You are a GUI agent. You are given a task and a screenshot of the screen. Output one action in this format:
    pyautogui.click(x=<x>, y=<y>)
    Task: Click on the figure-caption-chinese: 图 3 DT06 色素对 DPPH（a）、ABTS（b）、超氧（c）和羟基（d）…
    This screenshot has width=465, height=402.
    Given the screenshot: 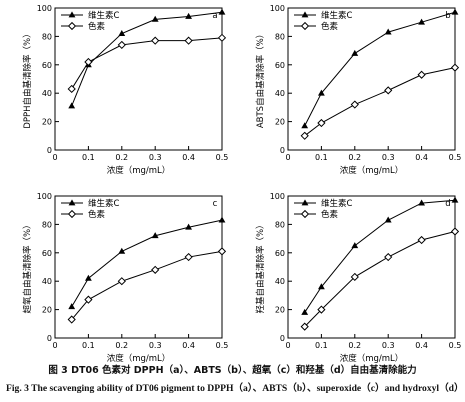 What is the action you would take?
    pyautogui.click(x=232, y=370)
    